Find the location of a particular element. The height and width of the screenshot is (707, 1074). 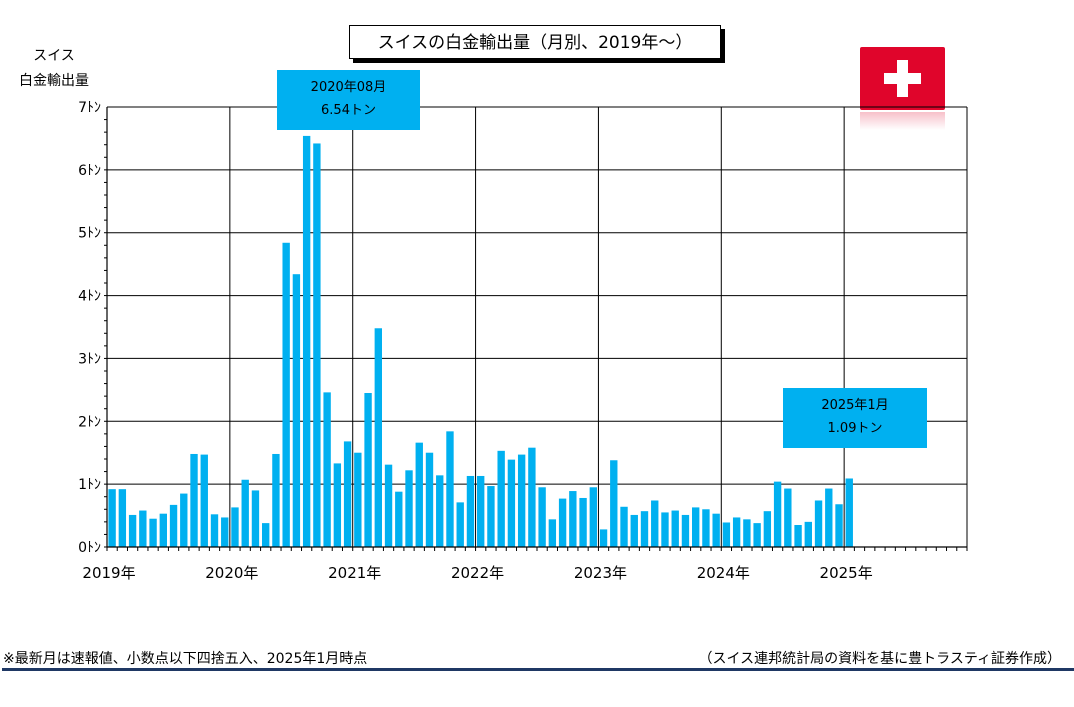

peak-callout: 2020年08月 6.54トン is located at coordinates (348, 100).